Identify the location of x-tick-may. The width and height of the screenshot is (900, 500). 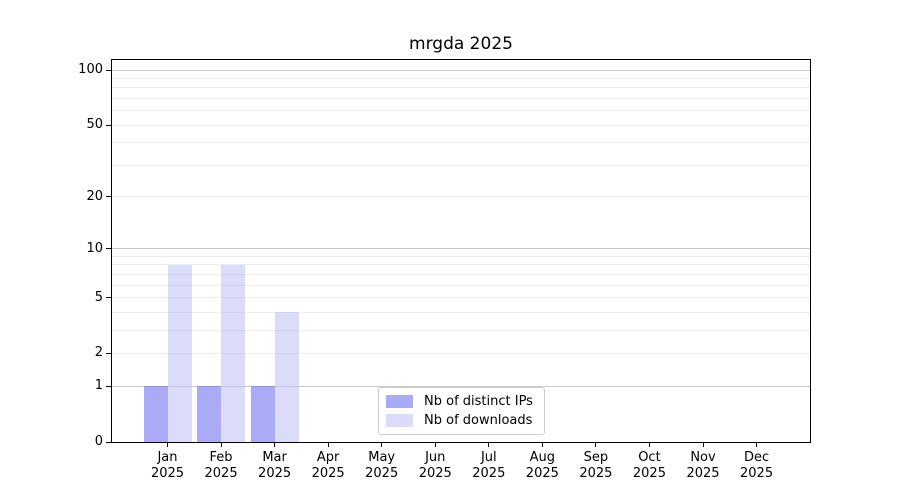
(382, 444).